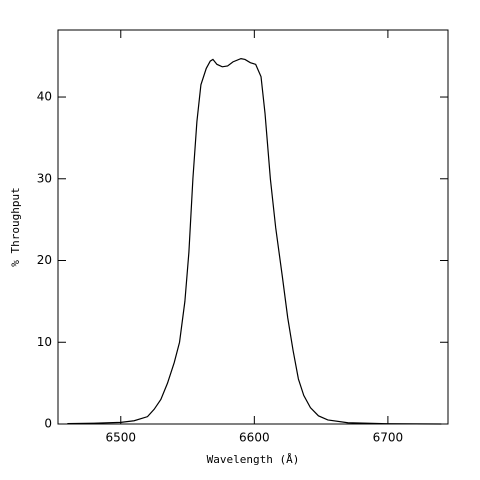 This screenshot has width=480, height=480. What do you see at coordinates (44, 178) in the screenshot?
I see `y-tick-label: 30` at bounding box center [44, 178].